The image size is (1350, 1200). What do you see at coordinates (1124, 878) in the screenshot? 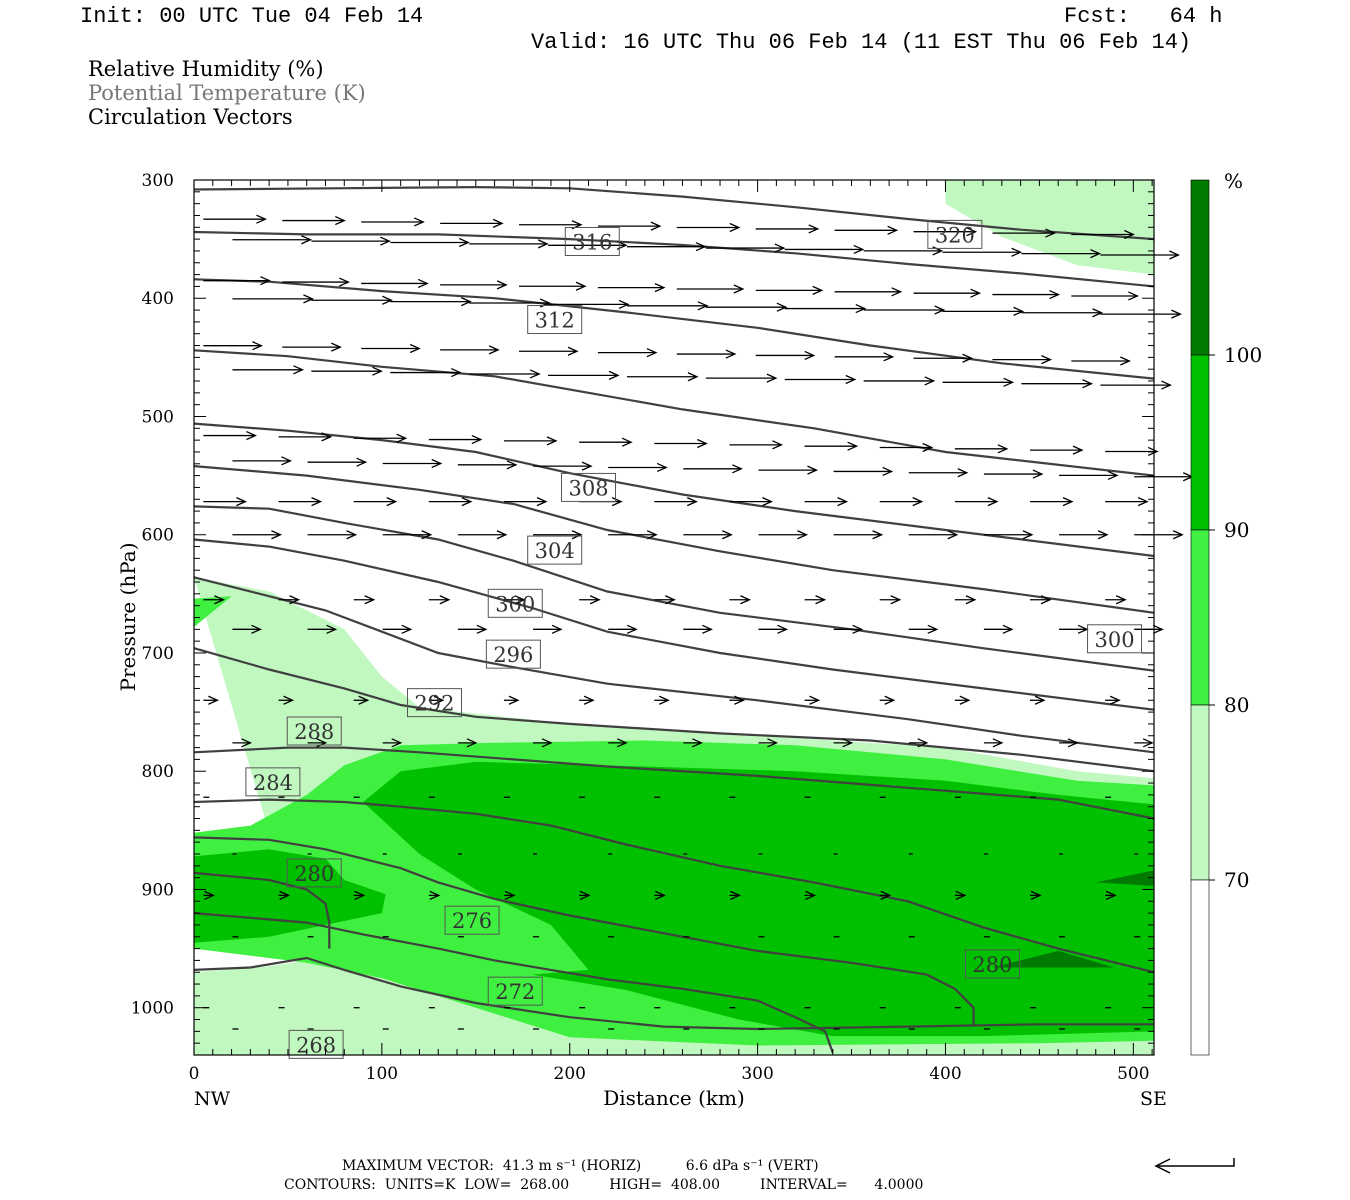
I see `rh-100-plus-region` at bounding box center [1124, 878].